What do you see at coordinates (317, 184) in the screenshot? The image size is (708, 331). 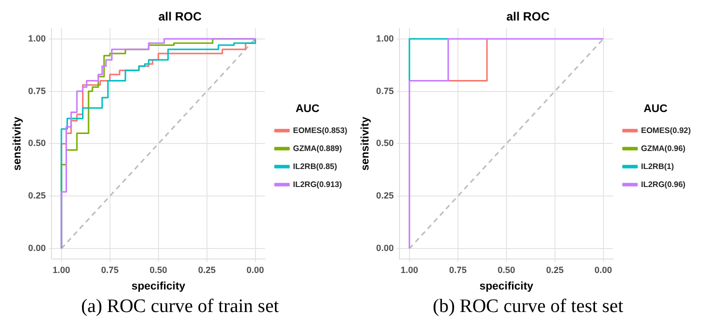 I see `legend-label: IL2RG(0.913)` at bounding box center [317, 184].